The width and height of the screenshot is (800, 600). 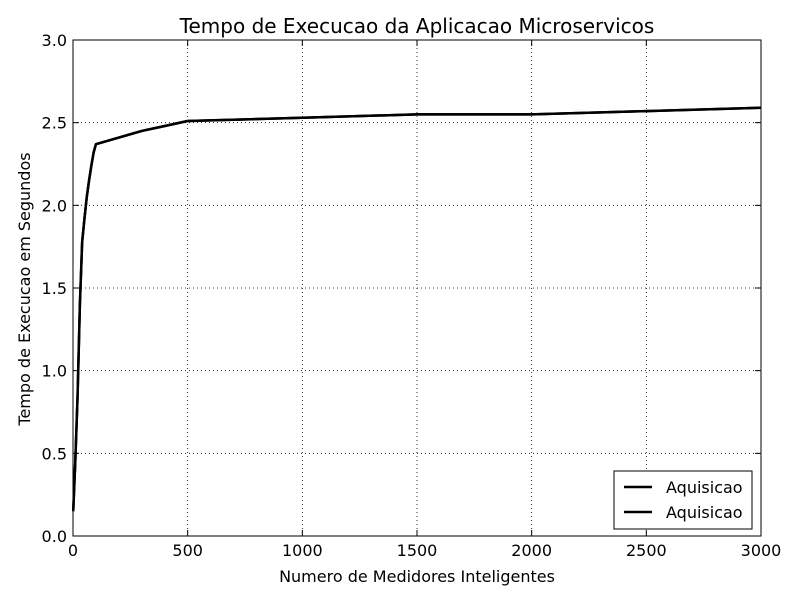 What do you see at coordinates (54, 40) in the screenshot?
I see `y-tick-label: 3.0` at bounding box center [54, 40].